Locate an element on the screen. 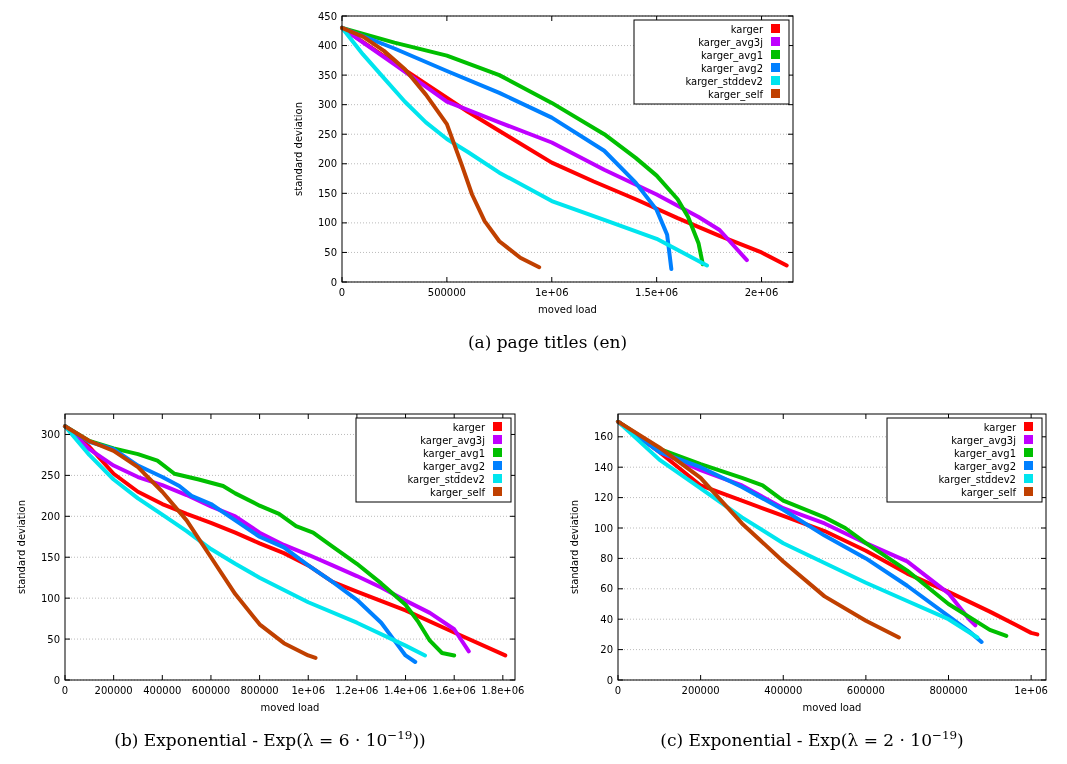 Image resolution: width=1067 pixels, height=764 pixels. y-tick-label: 450 is located at coordinates (327, 16).